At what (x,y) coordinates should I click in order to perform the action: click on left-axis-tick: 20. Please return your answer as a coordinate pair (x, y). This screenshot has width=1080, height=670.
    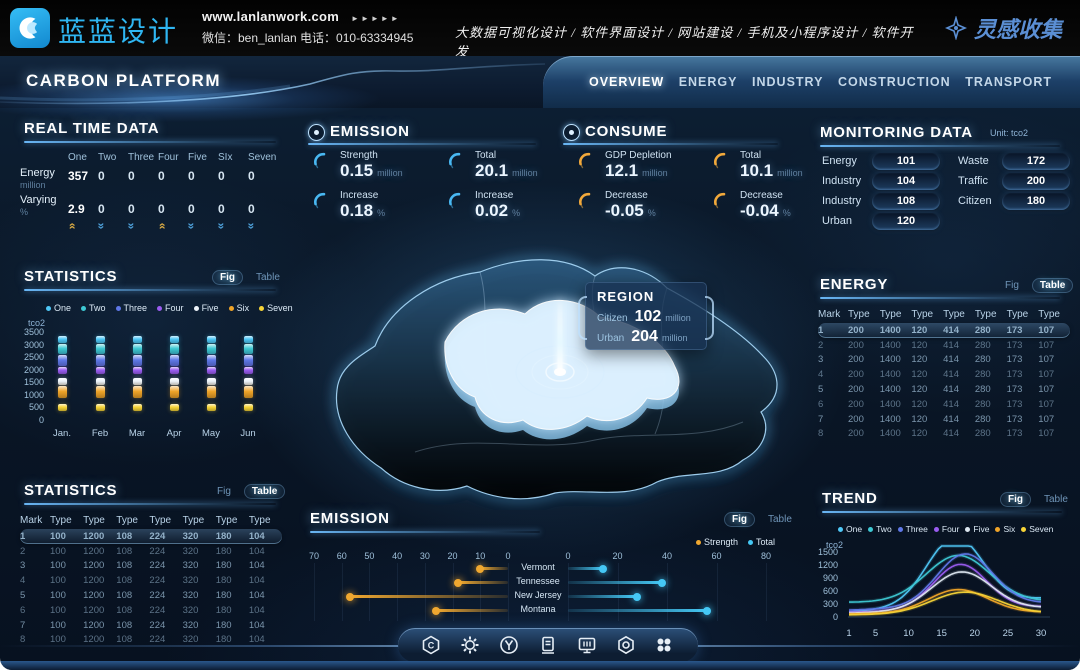
    Looking at the image, I should click on (452, 556).